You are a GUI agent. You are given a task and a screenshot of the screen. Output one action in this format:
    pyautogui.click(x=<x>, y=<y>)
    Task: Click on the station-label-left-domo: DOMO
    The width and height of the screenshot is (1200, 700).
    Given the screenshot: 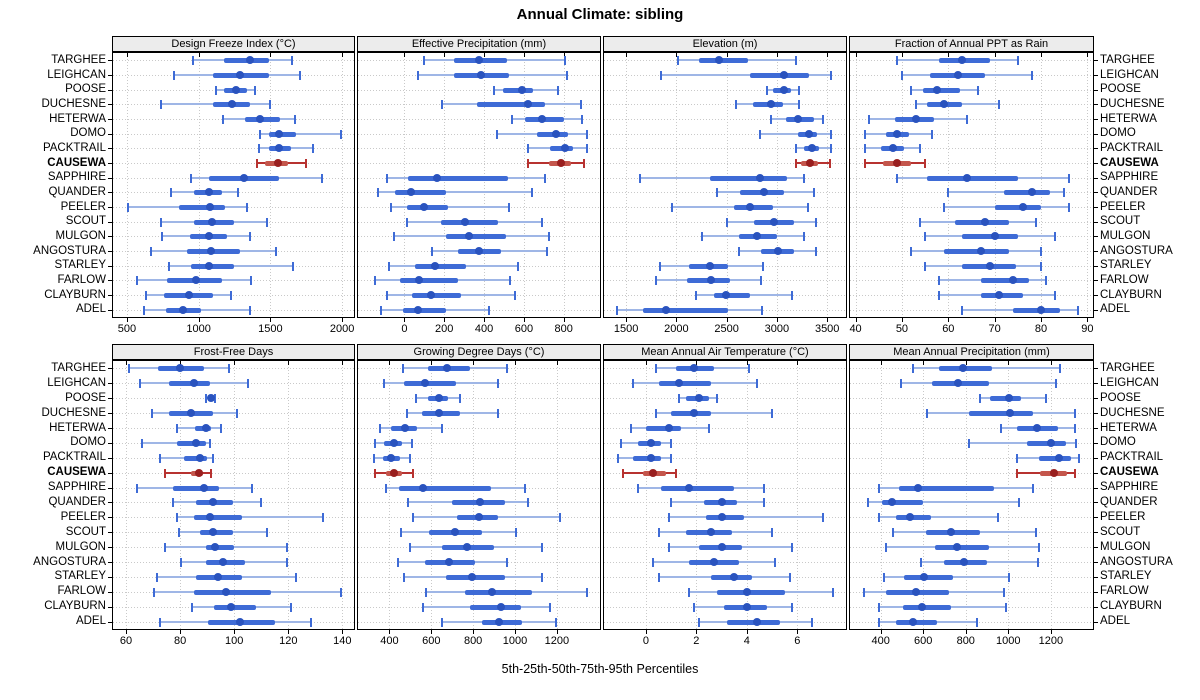 What is the action you would take?
    pyautogui.click(x=88, y=133)
    